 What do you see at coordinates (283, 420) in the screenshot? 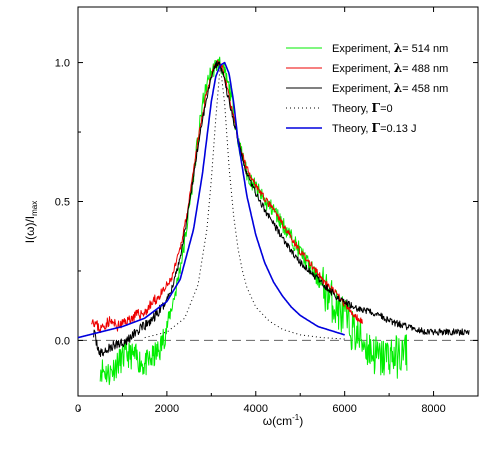
I see `x-axis-title: ω(cm-1)` at bounding box center [283, 420].